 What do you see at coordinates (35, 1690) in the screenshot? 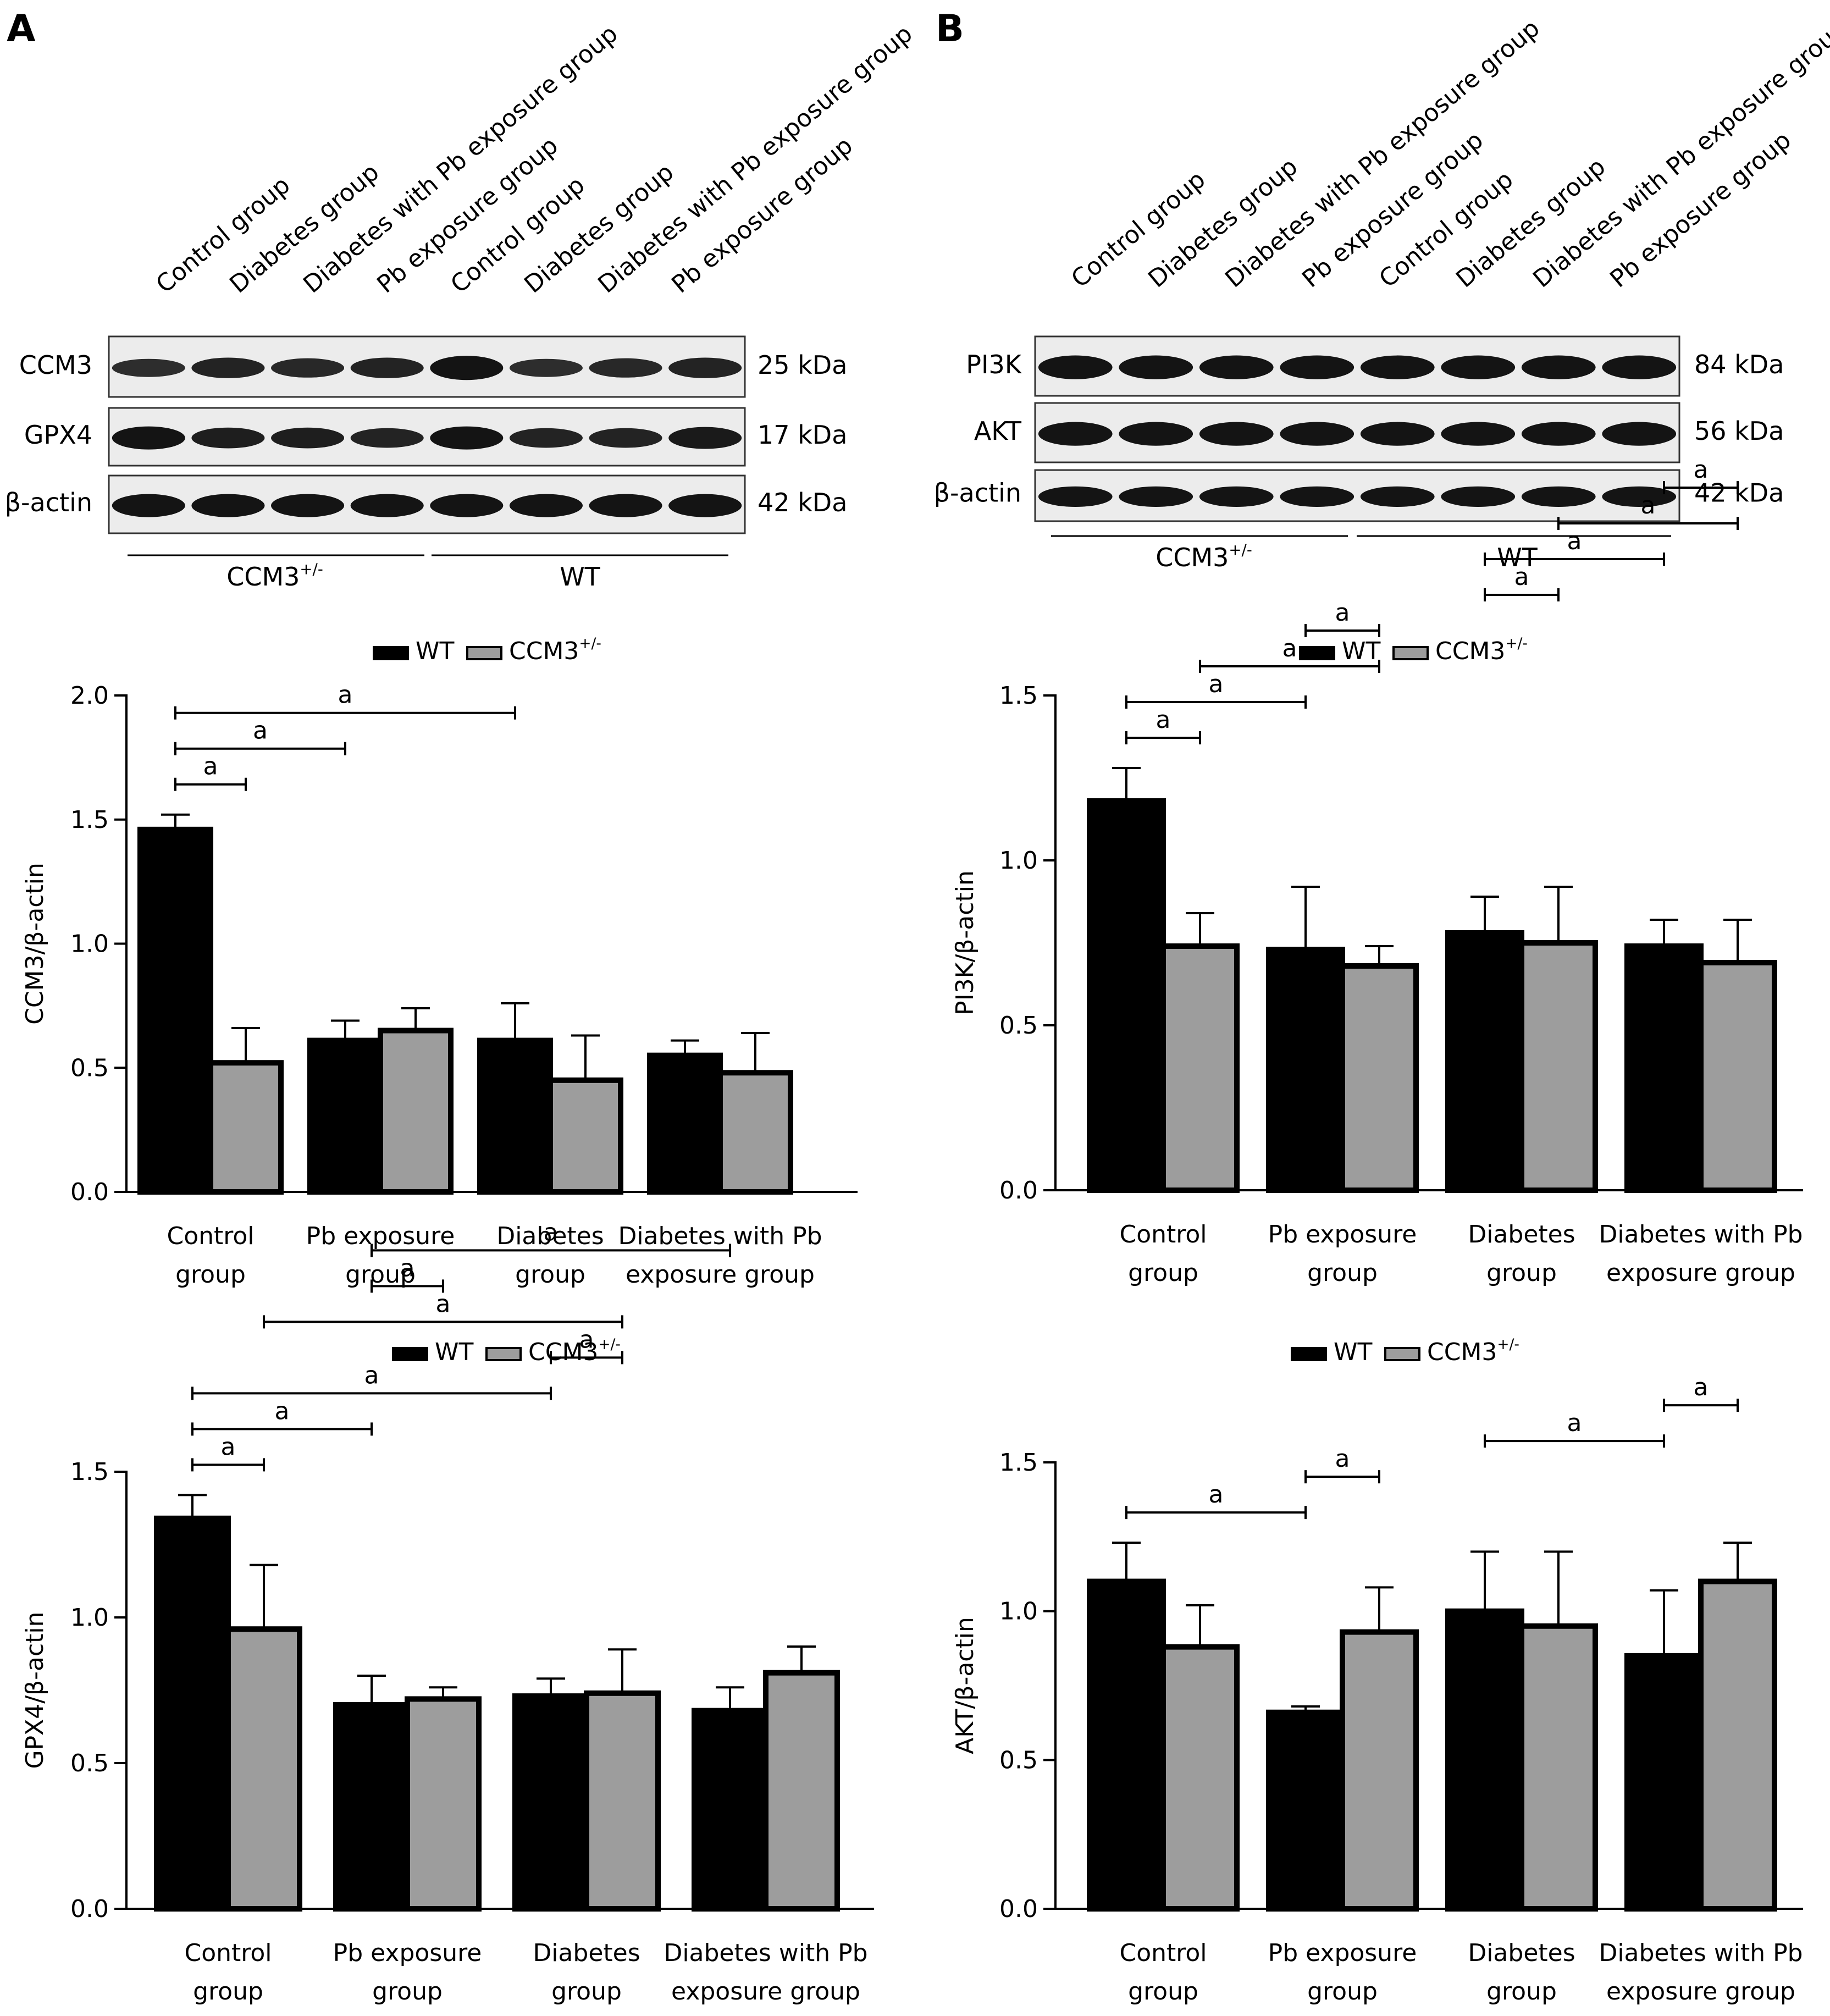
I see `y-axis-label: GPX4/β-actin` at bounding box center [35, 1690].